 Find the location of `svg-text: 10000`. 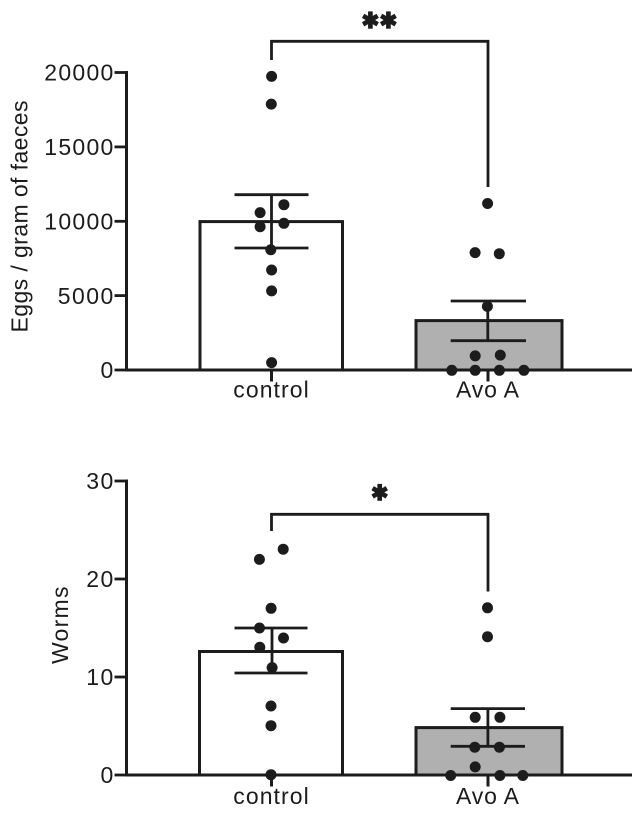

svg-text: 10000 is located at coordinates (78, 222).